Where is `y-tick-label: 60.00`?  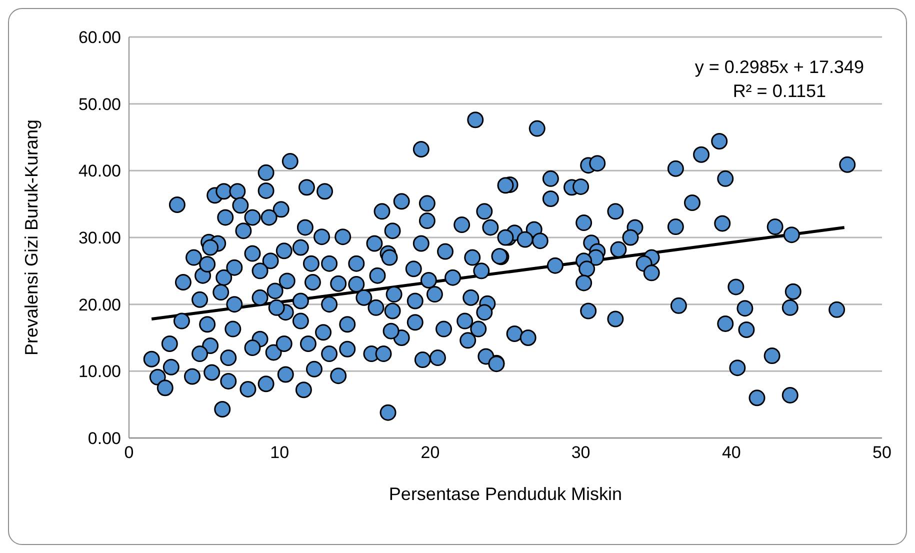 y-tick-label: 60.00 is located at coordinates (99, 38).